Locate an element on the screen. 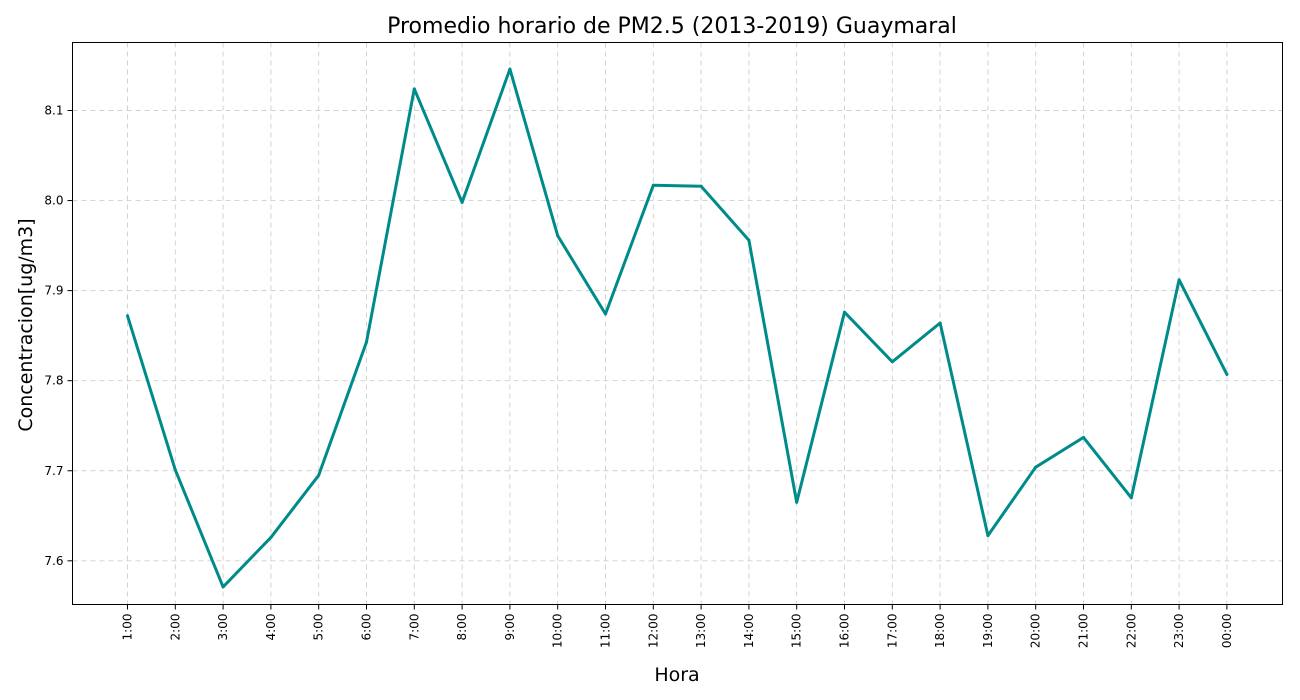 The width and height of the screenshot is (1300, 700). x-tick-label: 5:00 is located at coordinates (319, 627).